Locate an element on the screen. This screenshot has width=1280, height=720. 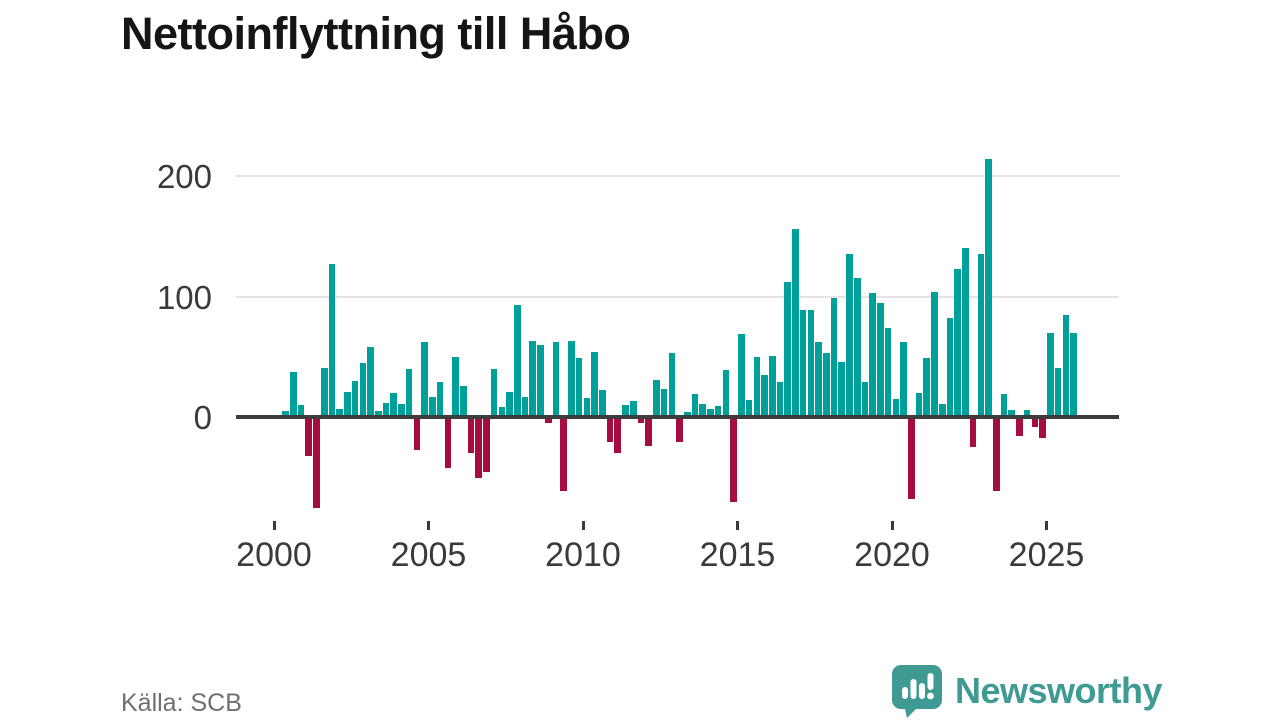
newsworthy-logo-text: Newsworthy is located at coordinates (1058, 690).